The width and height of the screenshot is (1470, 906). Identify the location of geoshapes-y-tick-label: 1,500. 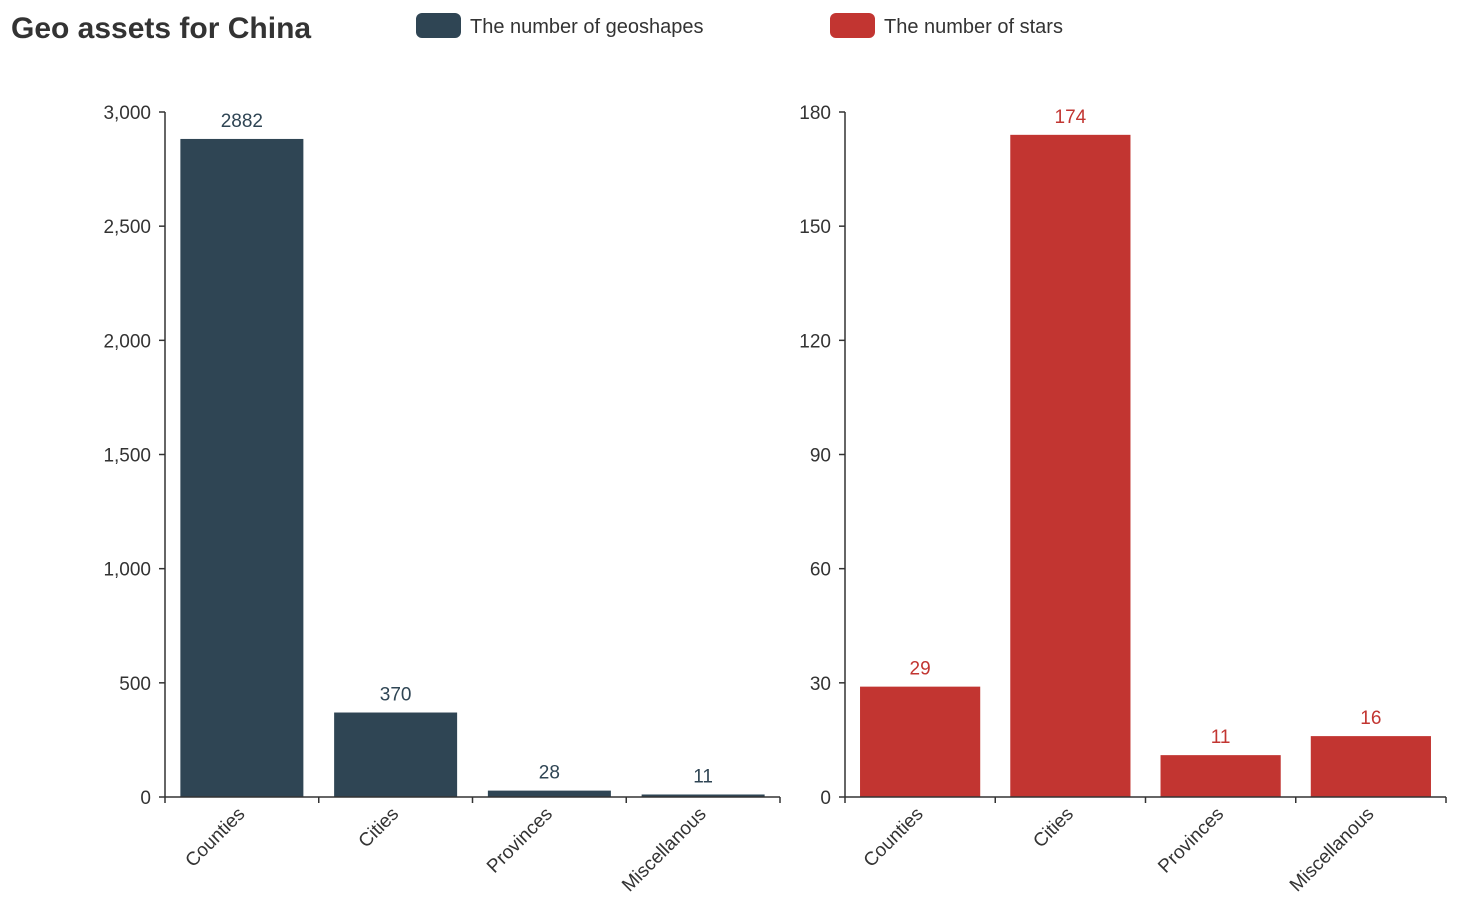
(127, 456).